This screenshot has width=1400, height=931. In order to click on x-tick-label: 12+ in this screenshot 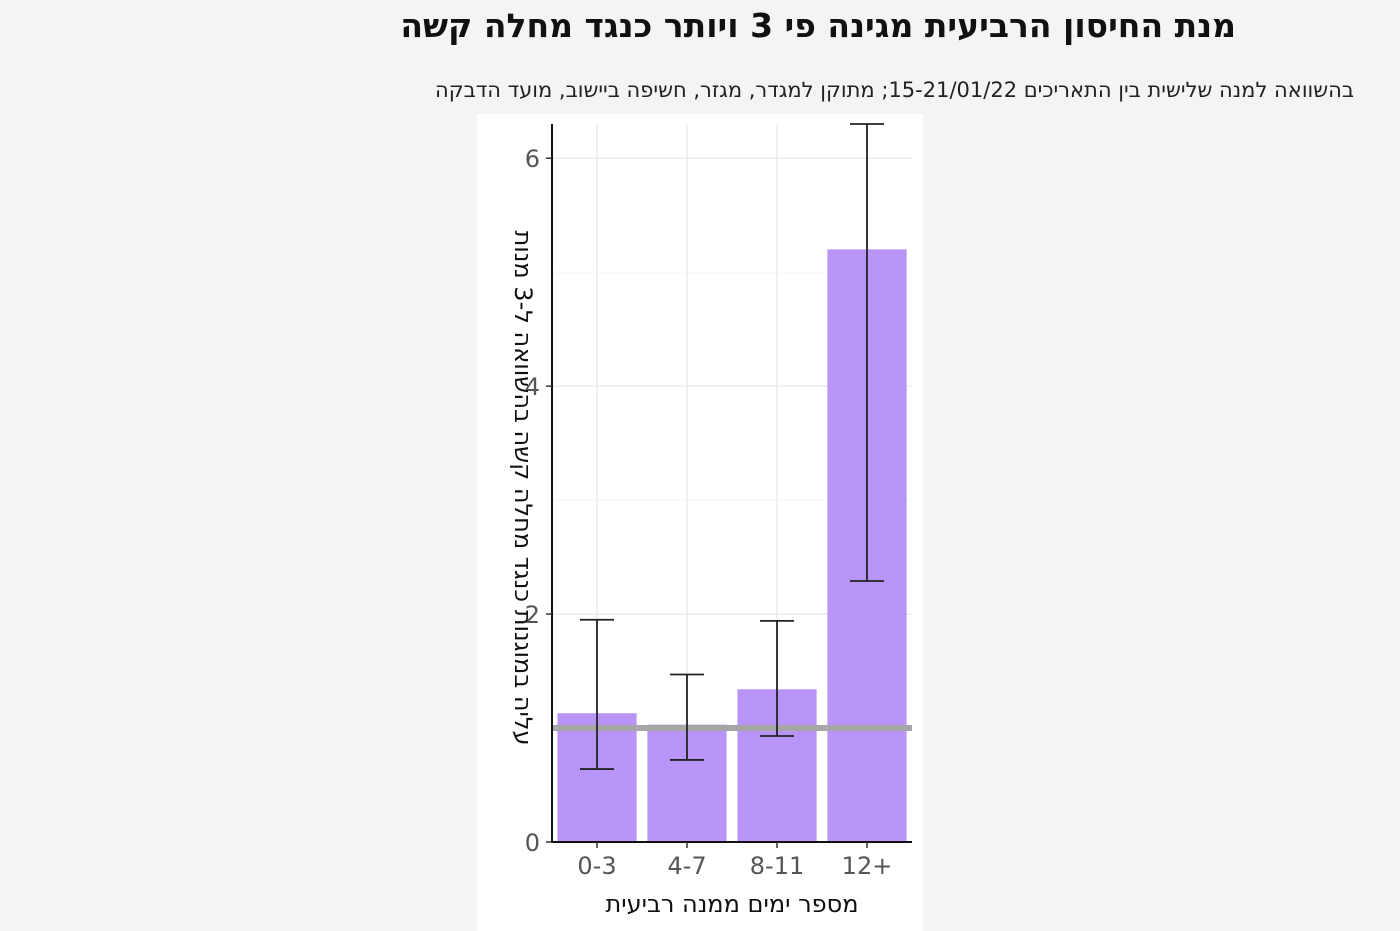, I will do `click(867, 866)`.